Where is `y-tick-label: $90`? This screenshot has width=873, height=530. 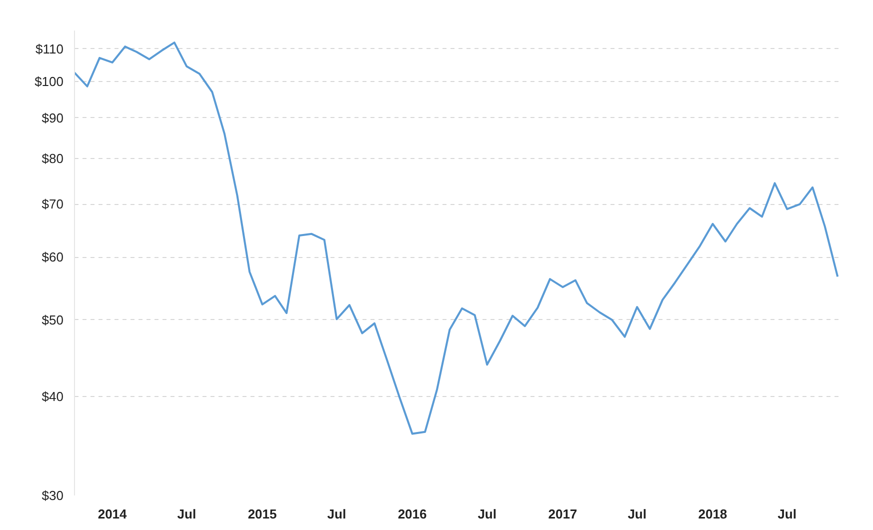 y-tick-label: $90 is located at coordinates (53, 118).